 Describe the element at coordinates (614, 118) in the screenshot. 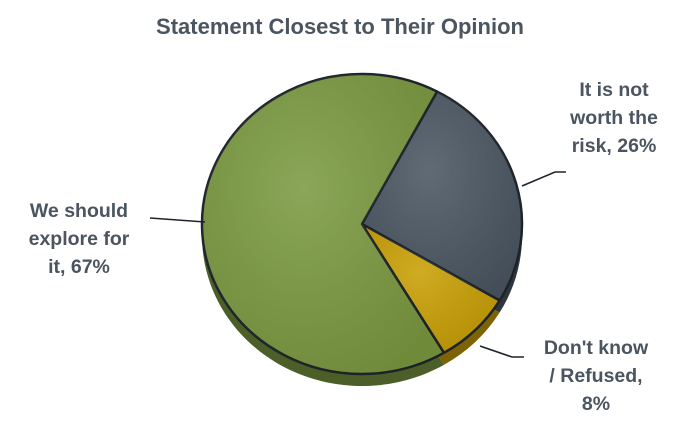

I see `slice-label-not-worth-risk: It is not worth the risk, 26%` at that location.